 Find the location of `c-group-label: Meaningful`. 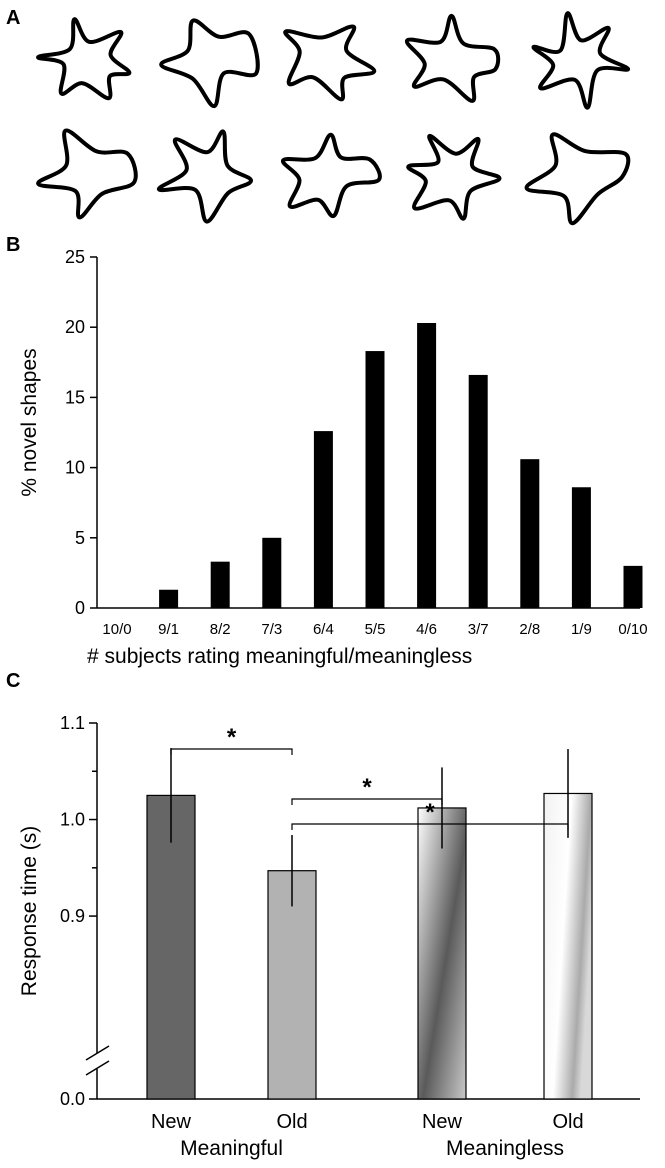

c-group-label: Meaningful is located at coordinates (231, 1148).